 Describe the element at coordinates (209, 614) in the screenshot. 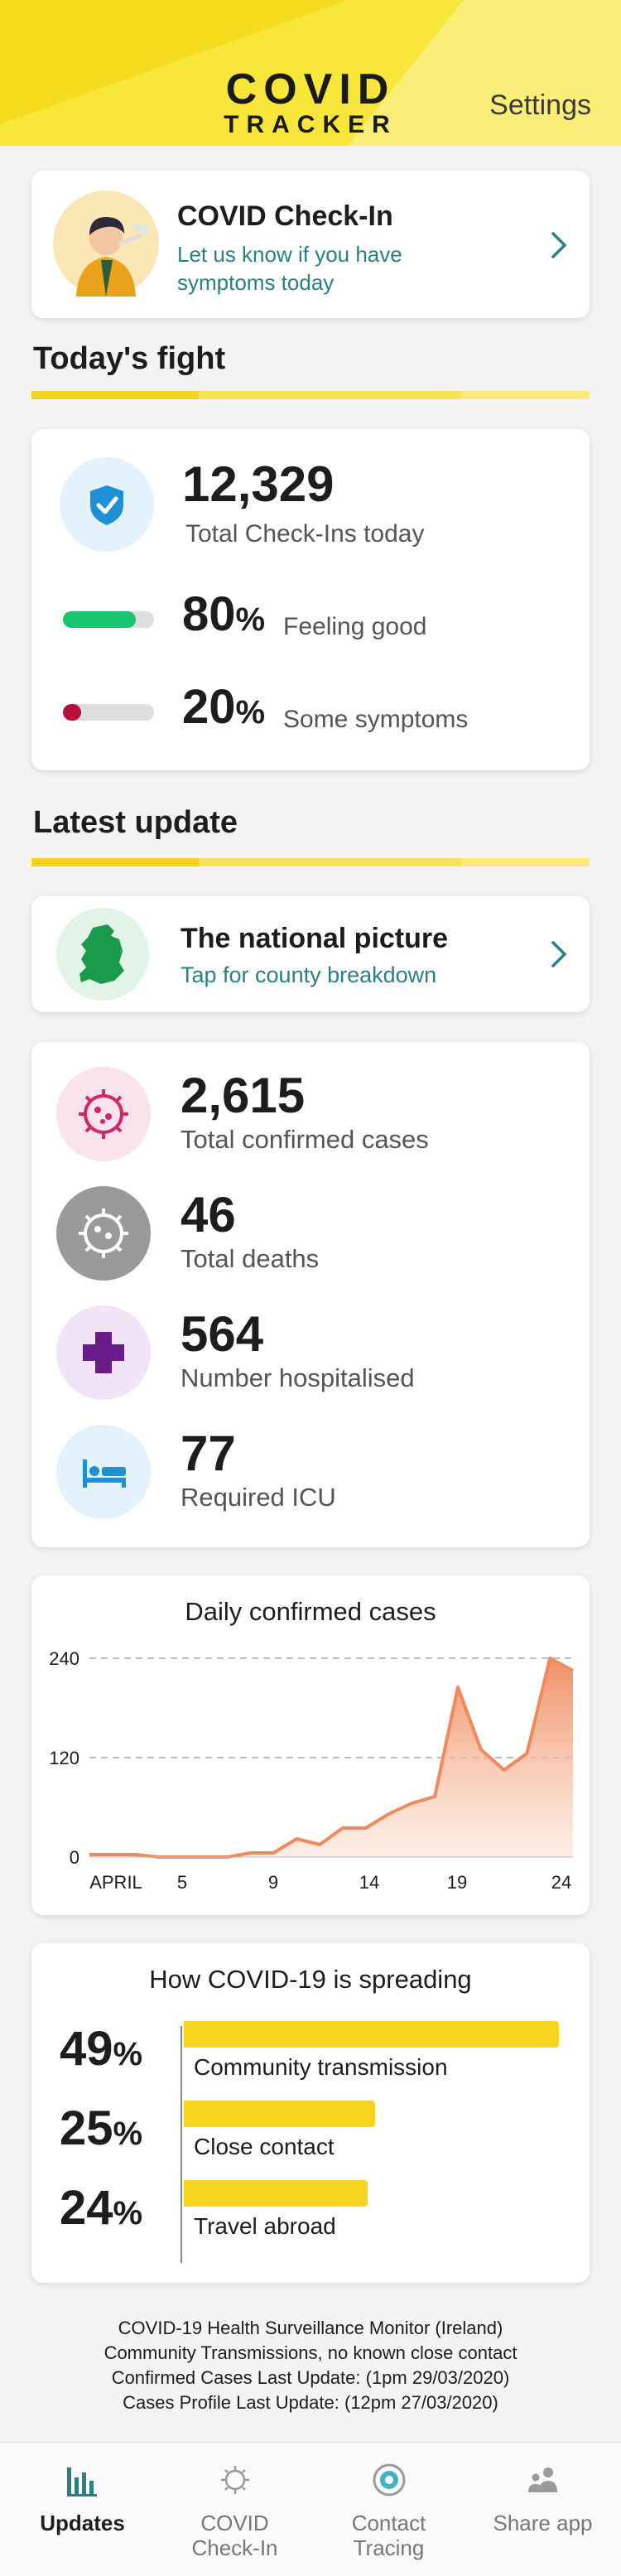

I see `feeling-good-value: 80` at that location.